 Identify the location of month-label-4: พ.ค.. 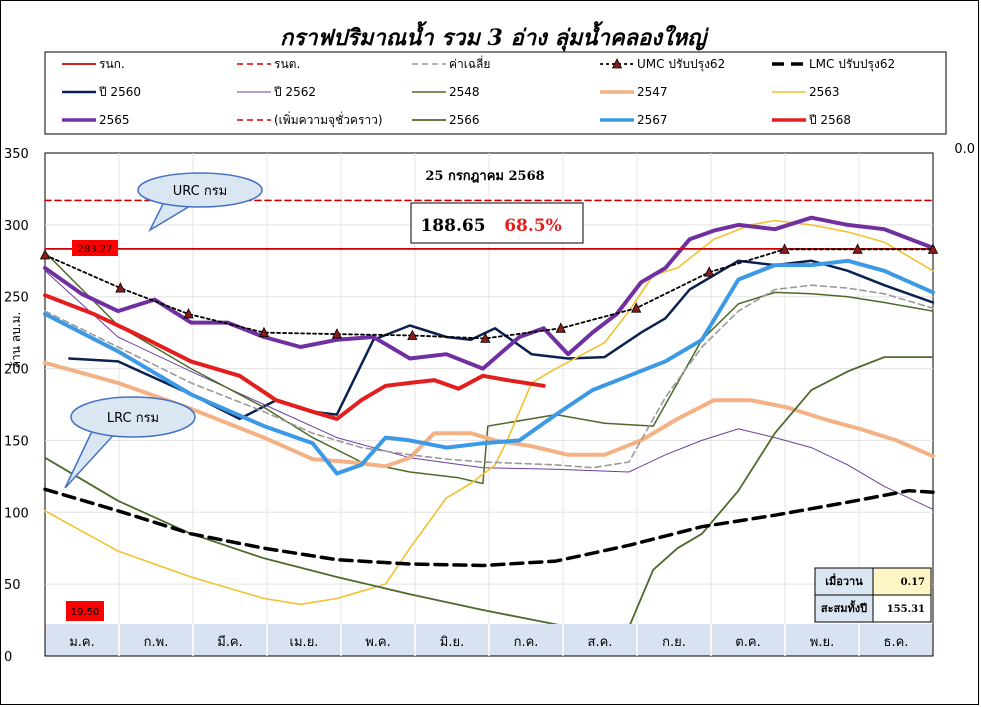
(378, 642).